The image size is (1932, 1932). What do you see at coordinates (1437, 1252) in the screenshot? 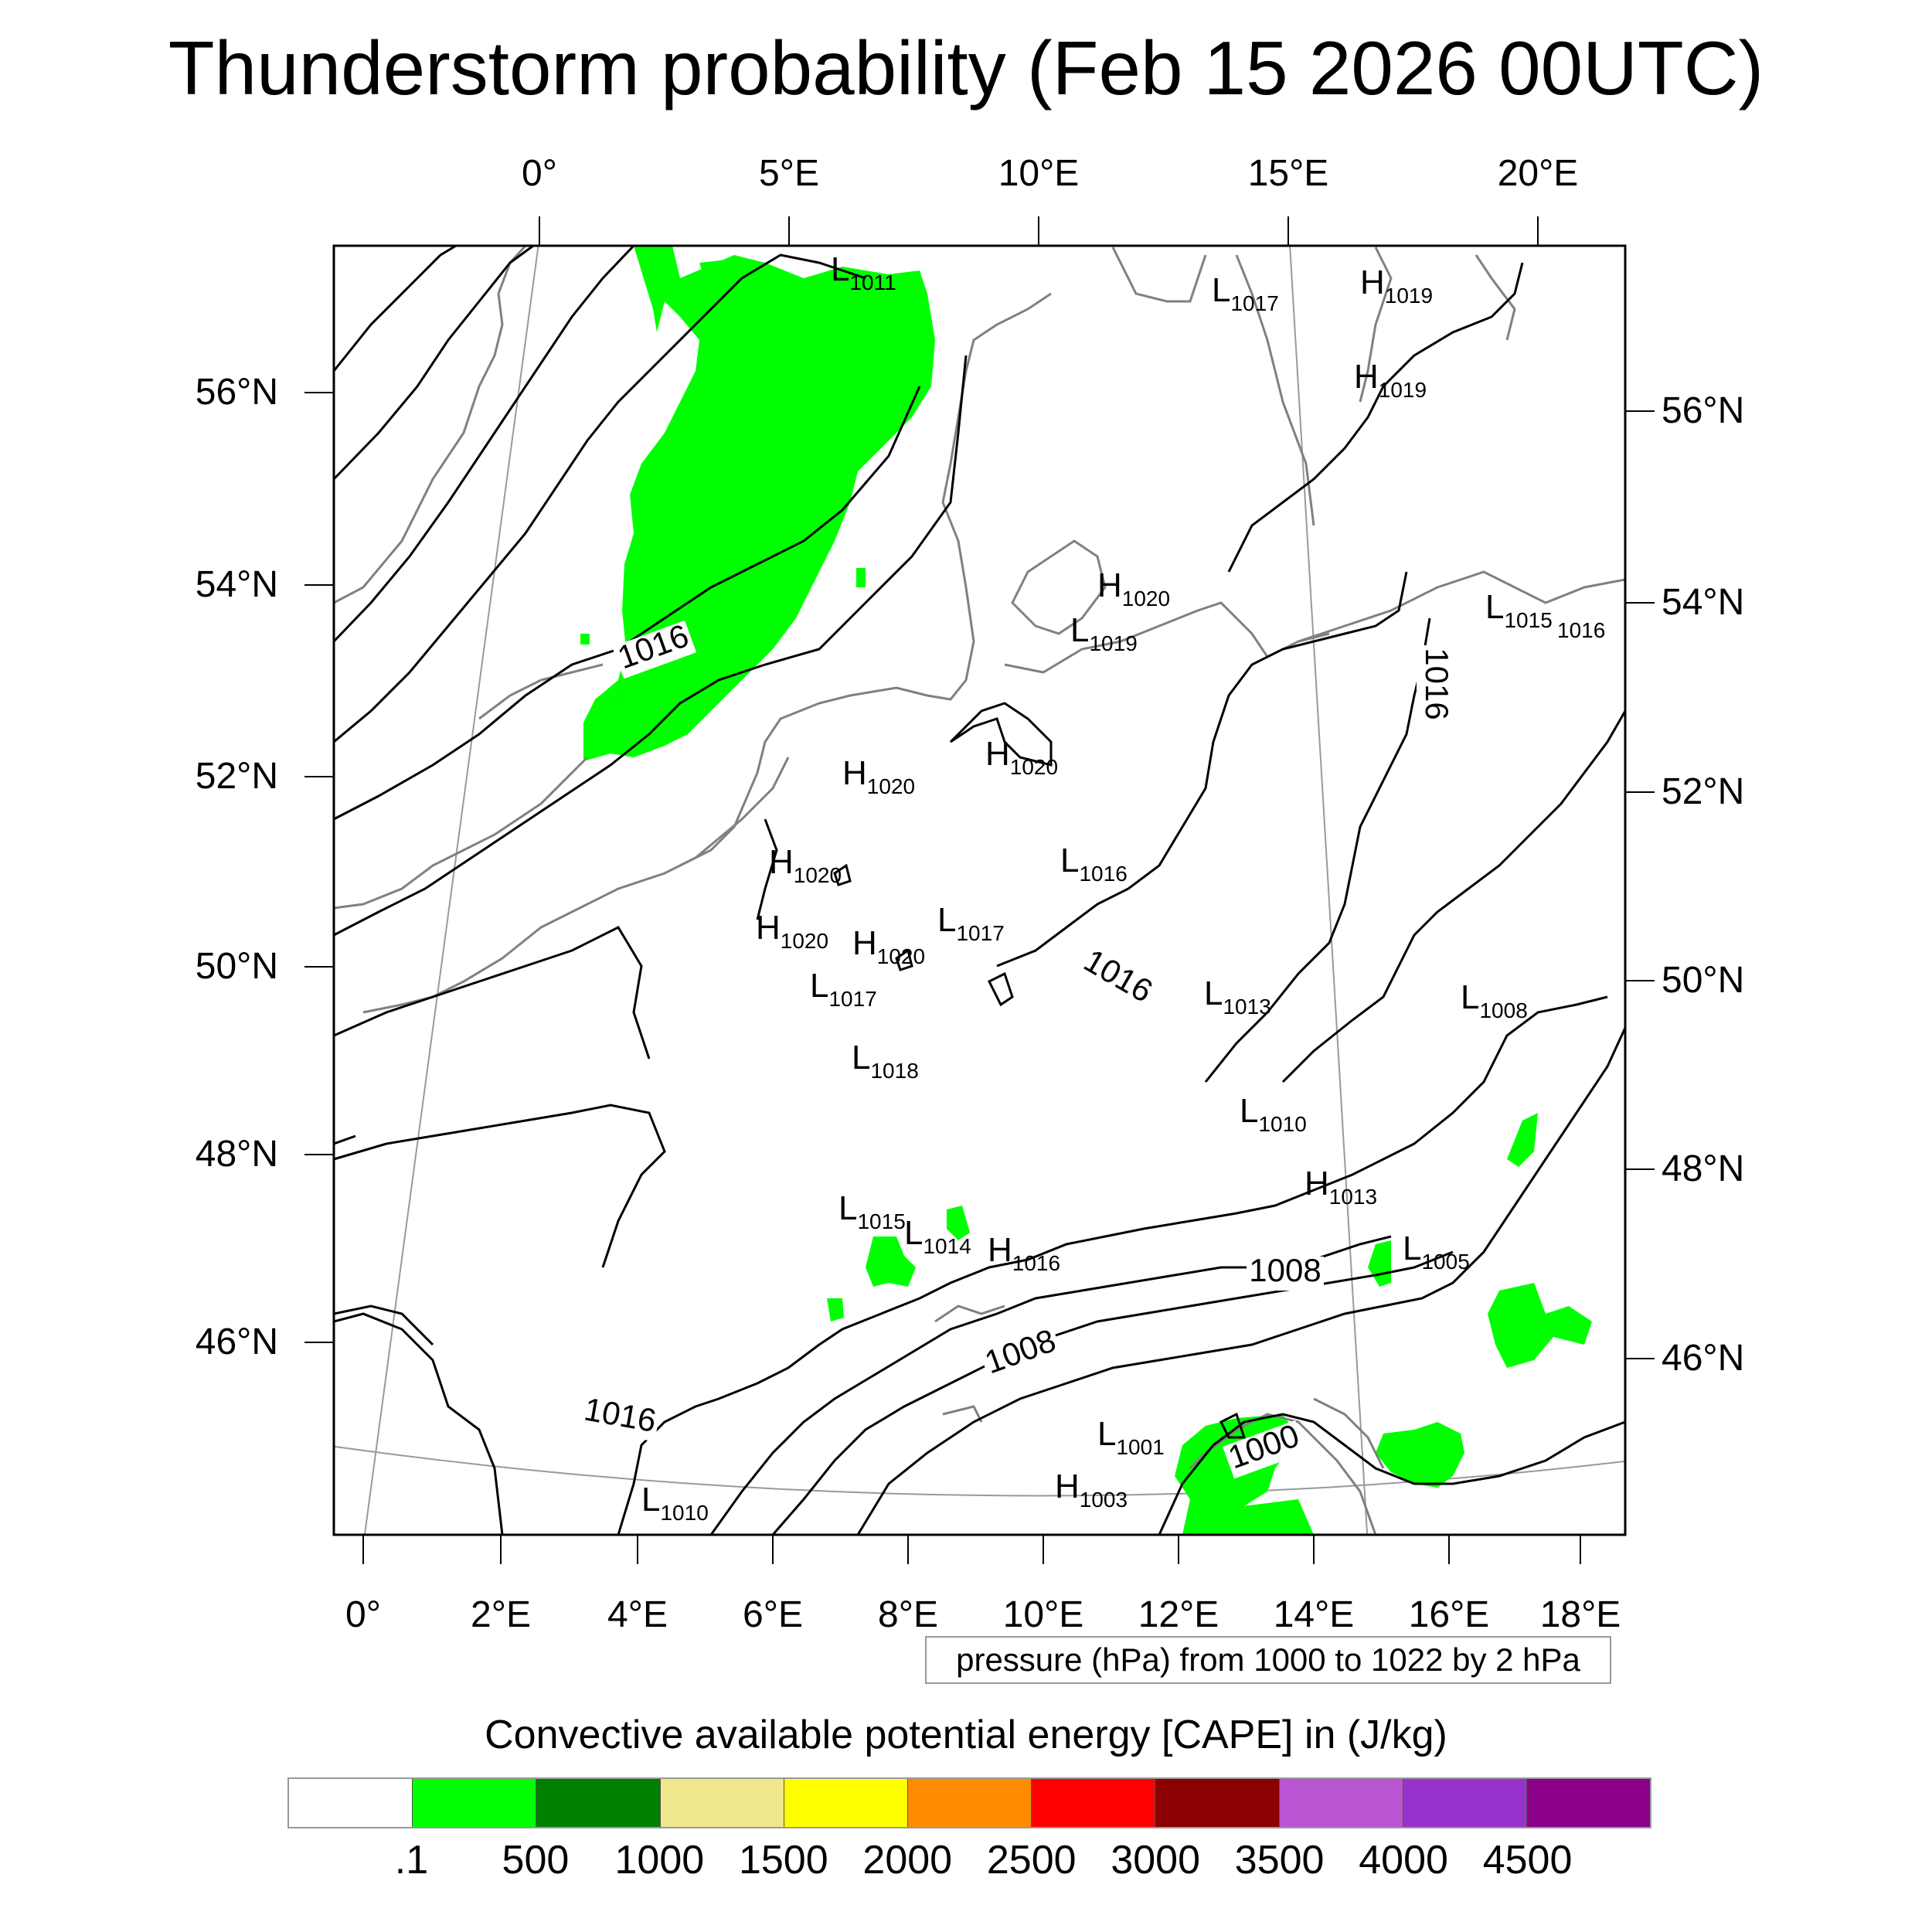
I see `pressure-center-low: L1005` at bounding box center [1437, 1252].